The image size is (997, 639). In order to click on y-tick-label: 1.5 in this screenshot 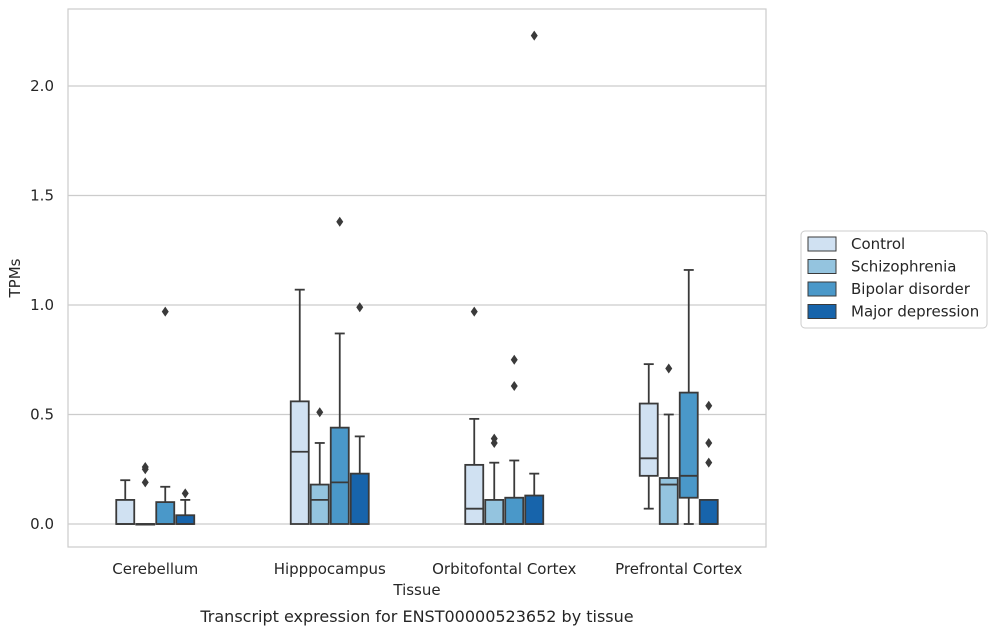, I will do `click(42, 196)`.